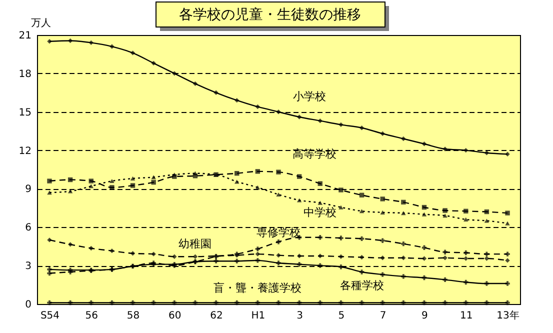 This screenshot has height=333, width=553. What do you see at coordinates (362, 285) in the screenshot?
I see `series-label: 各種学校` at bounding box center [362, 285].